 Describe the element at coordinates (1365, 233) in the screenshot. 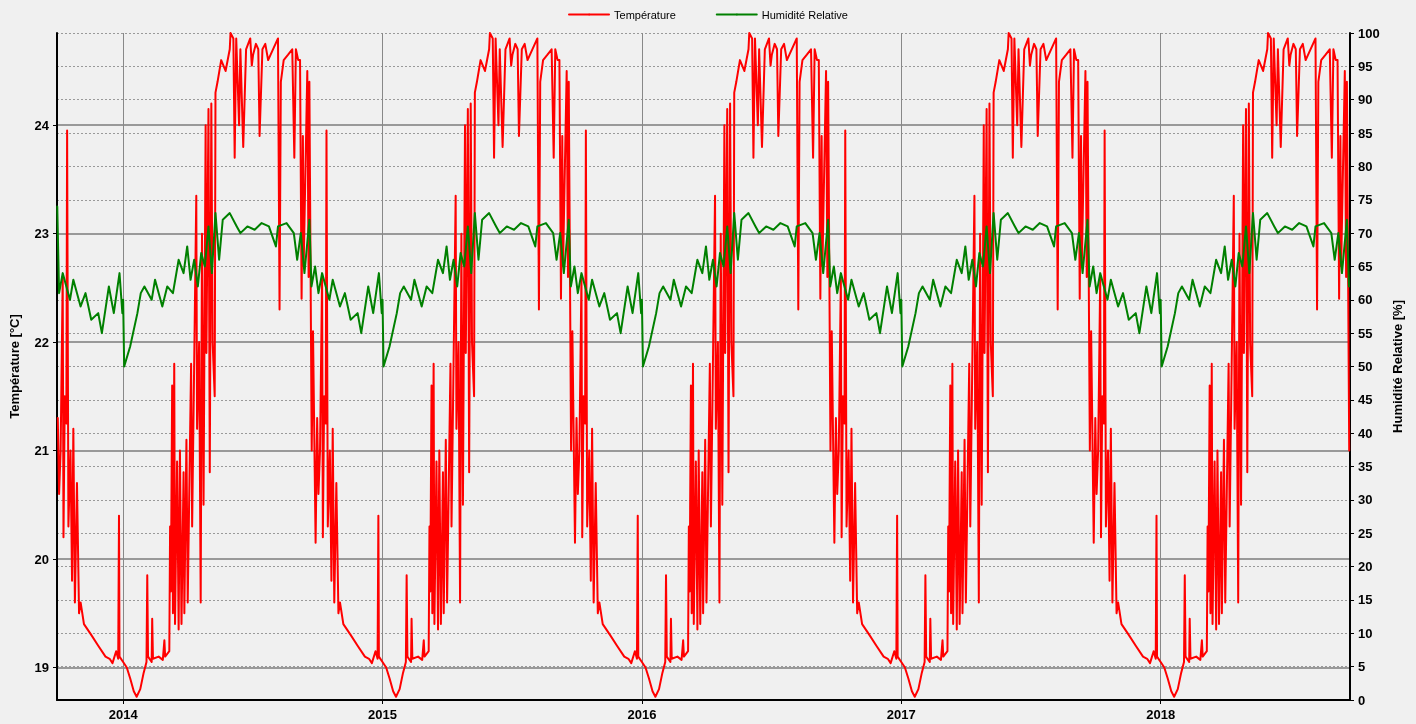

I see `y2-tick-label: 70` at that location.